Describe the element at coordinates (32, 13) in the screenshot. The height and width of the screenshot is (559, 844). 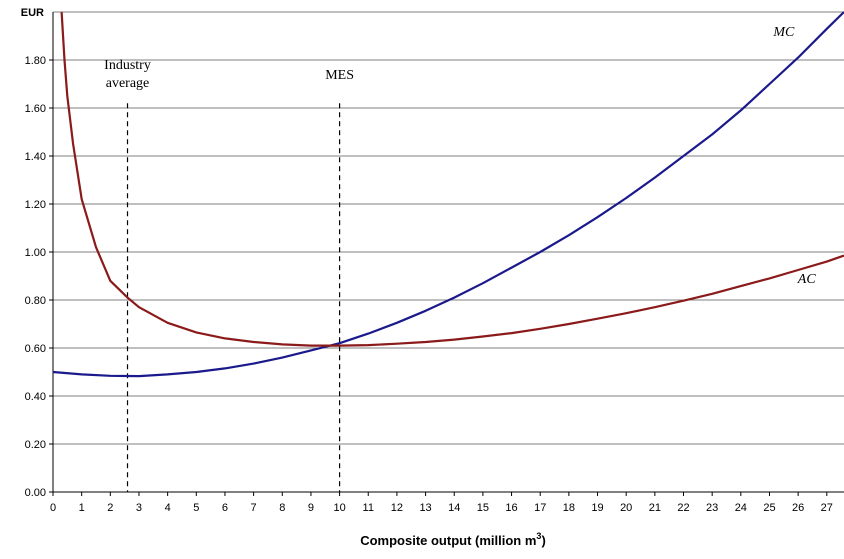
I see `y-unit-label: EUR` at that location.